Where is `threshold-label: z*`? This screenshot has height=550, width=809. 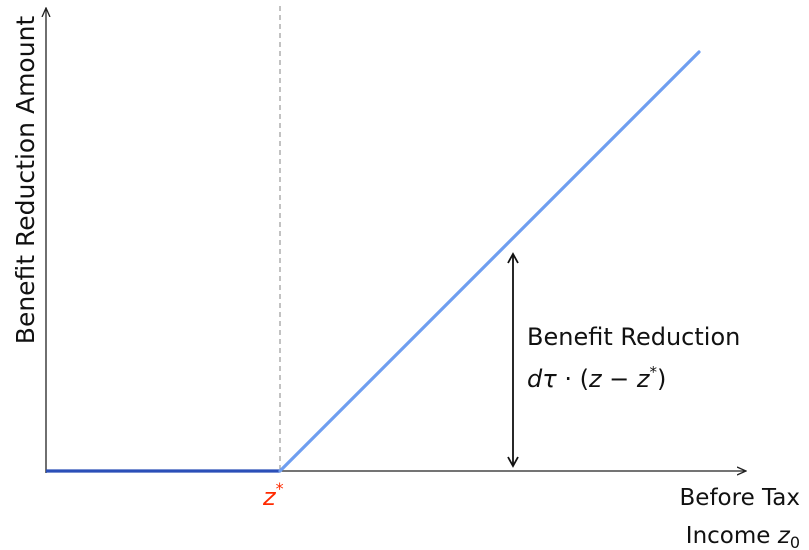
threshold-label: z* is located at coordinates (273, 495).